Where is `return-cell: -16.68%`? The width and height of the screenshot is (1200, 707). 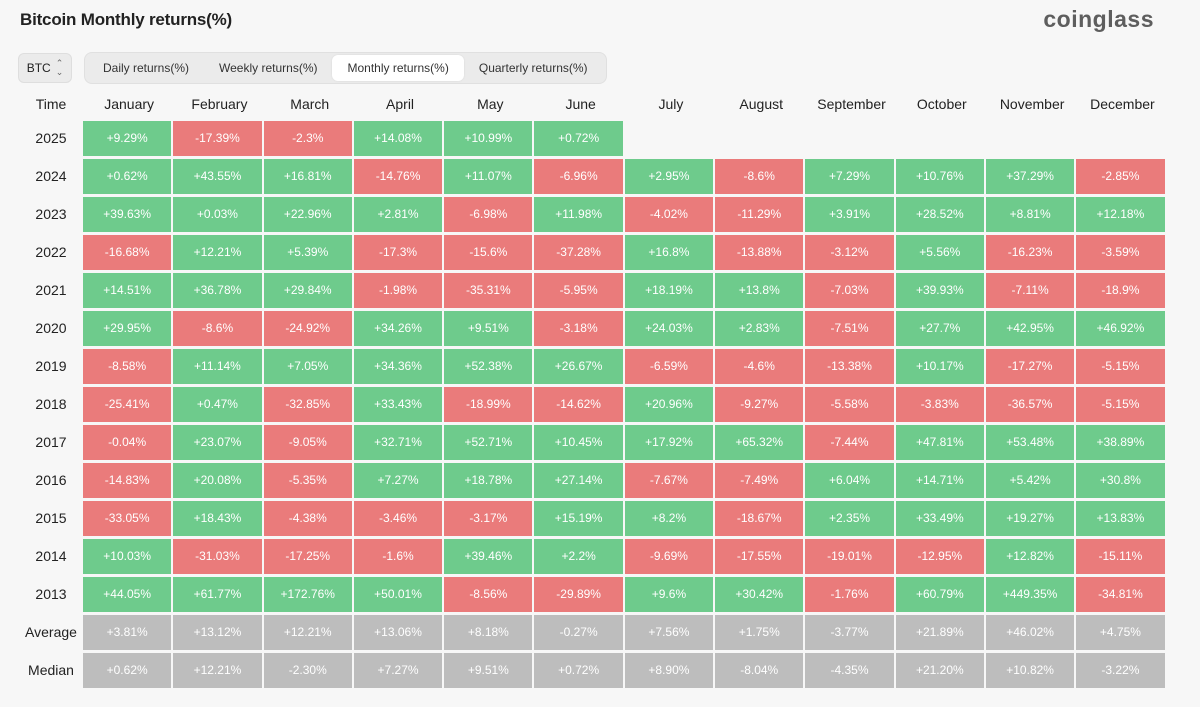
return-cell: -16.68% is located at coordinates (127, 252).